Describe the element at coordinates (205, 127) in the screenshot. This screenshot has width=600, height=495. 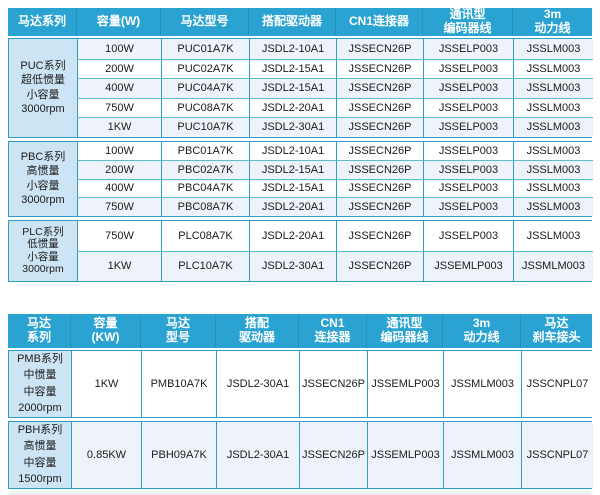
I see `data-cell: PUC10A7K` at that location.